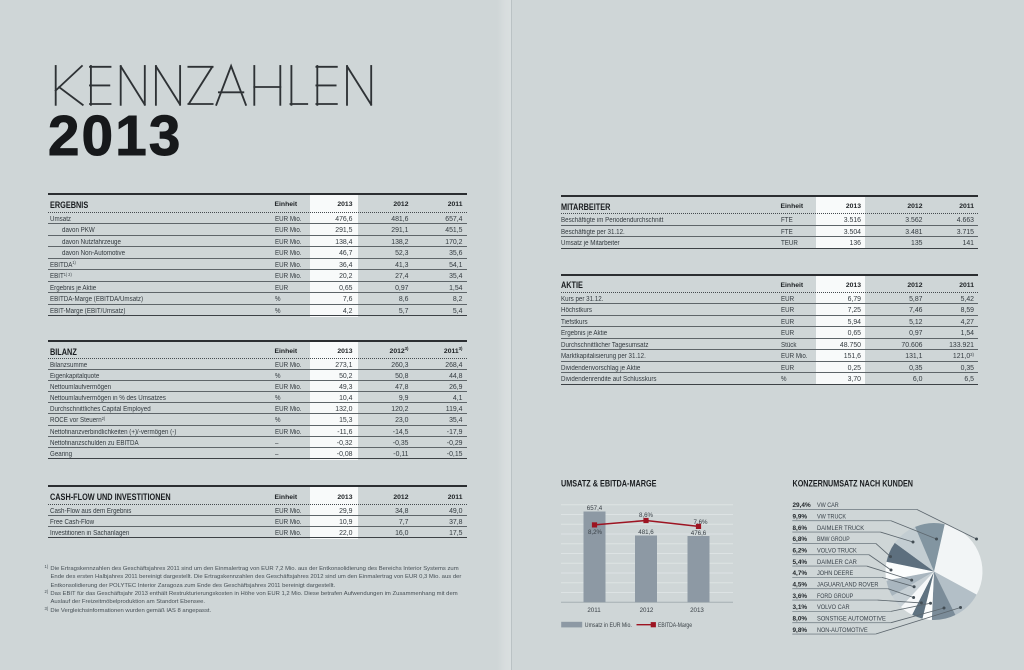 This screenshot has width=1024, height=670. I want to click on svg-text: 6,2%, so click(800, 551).